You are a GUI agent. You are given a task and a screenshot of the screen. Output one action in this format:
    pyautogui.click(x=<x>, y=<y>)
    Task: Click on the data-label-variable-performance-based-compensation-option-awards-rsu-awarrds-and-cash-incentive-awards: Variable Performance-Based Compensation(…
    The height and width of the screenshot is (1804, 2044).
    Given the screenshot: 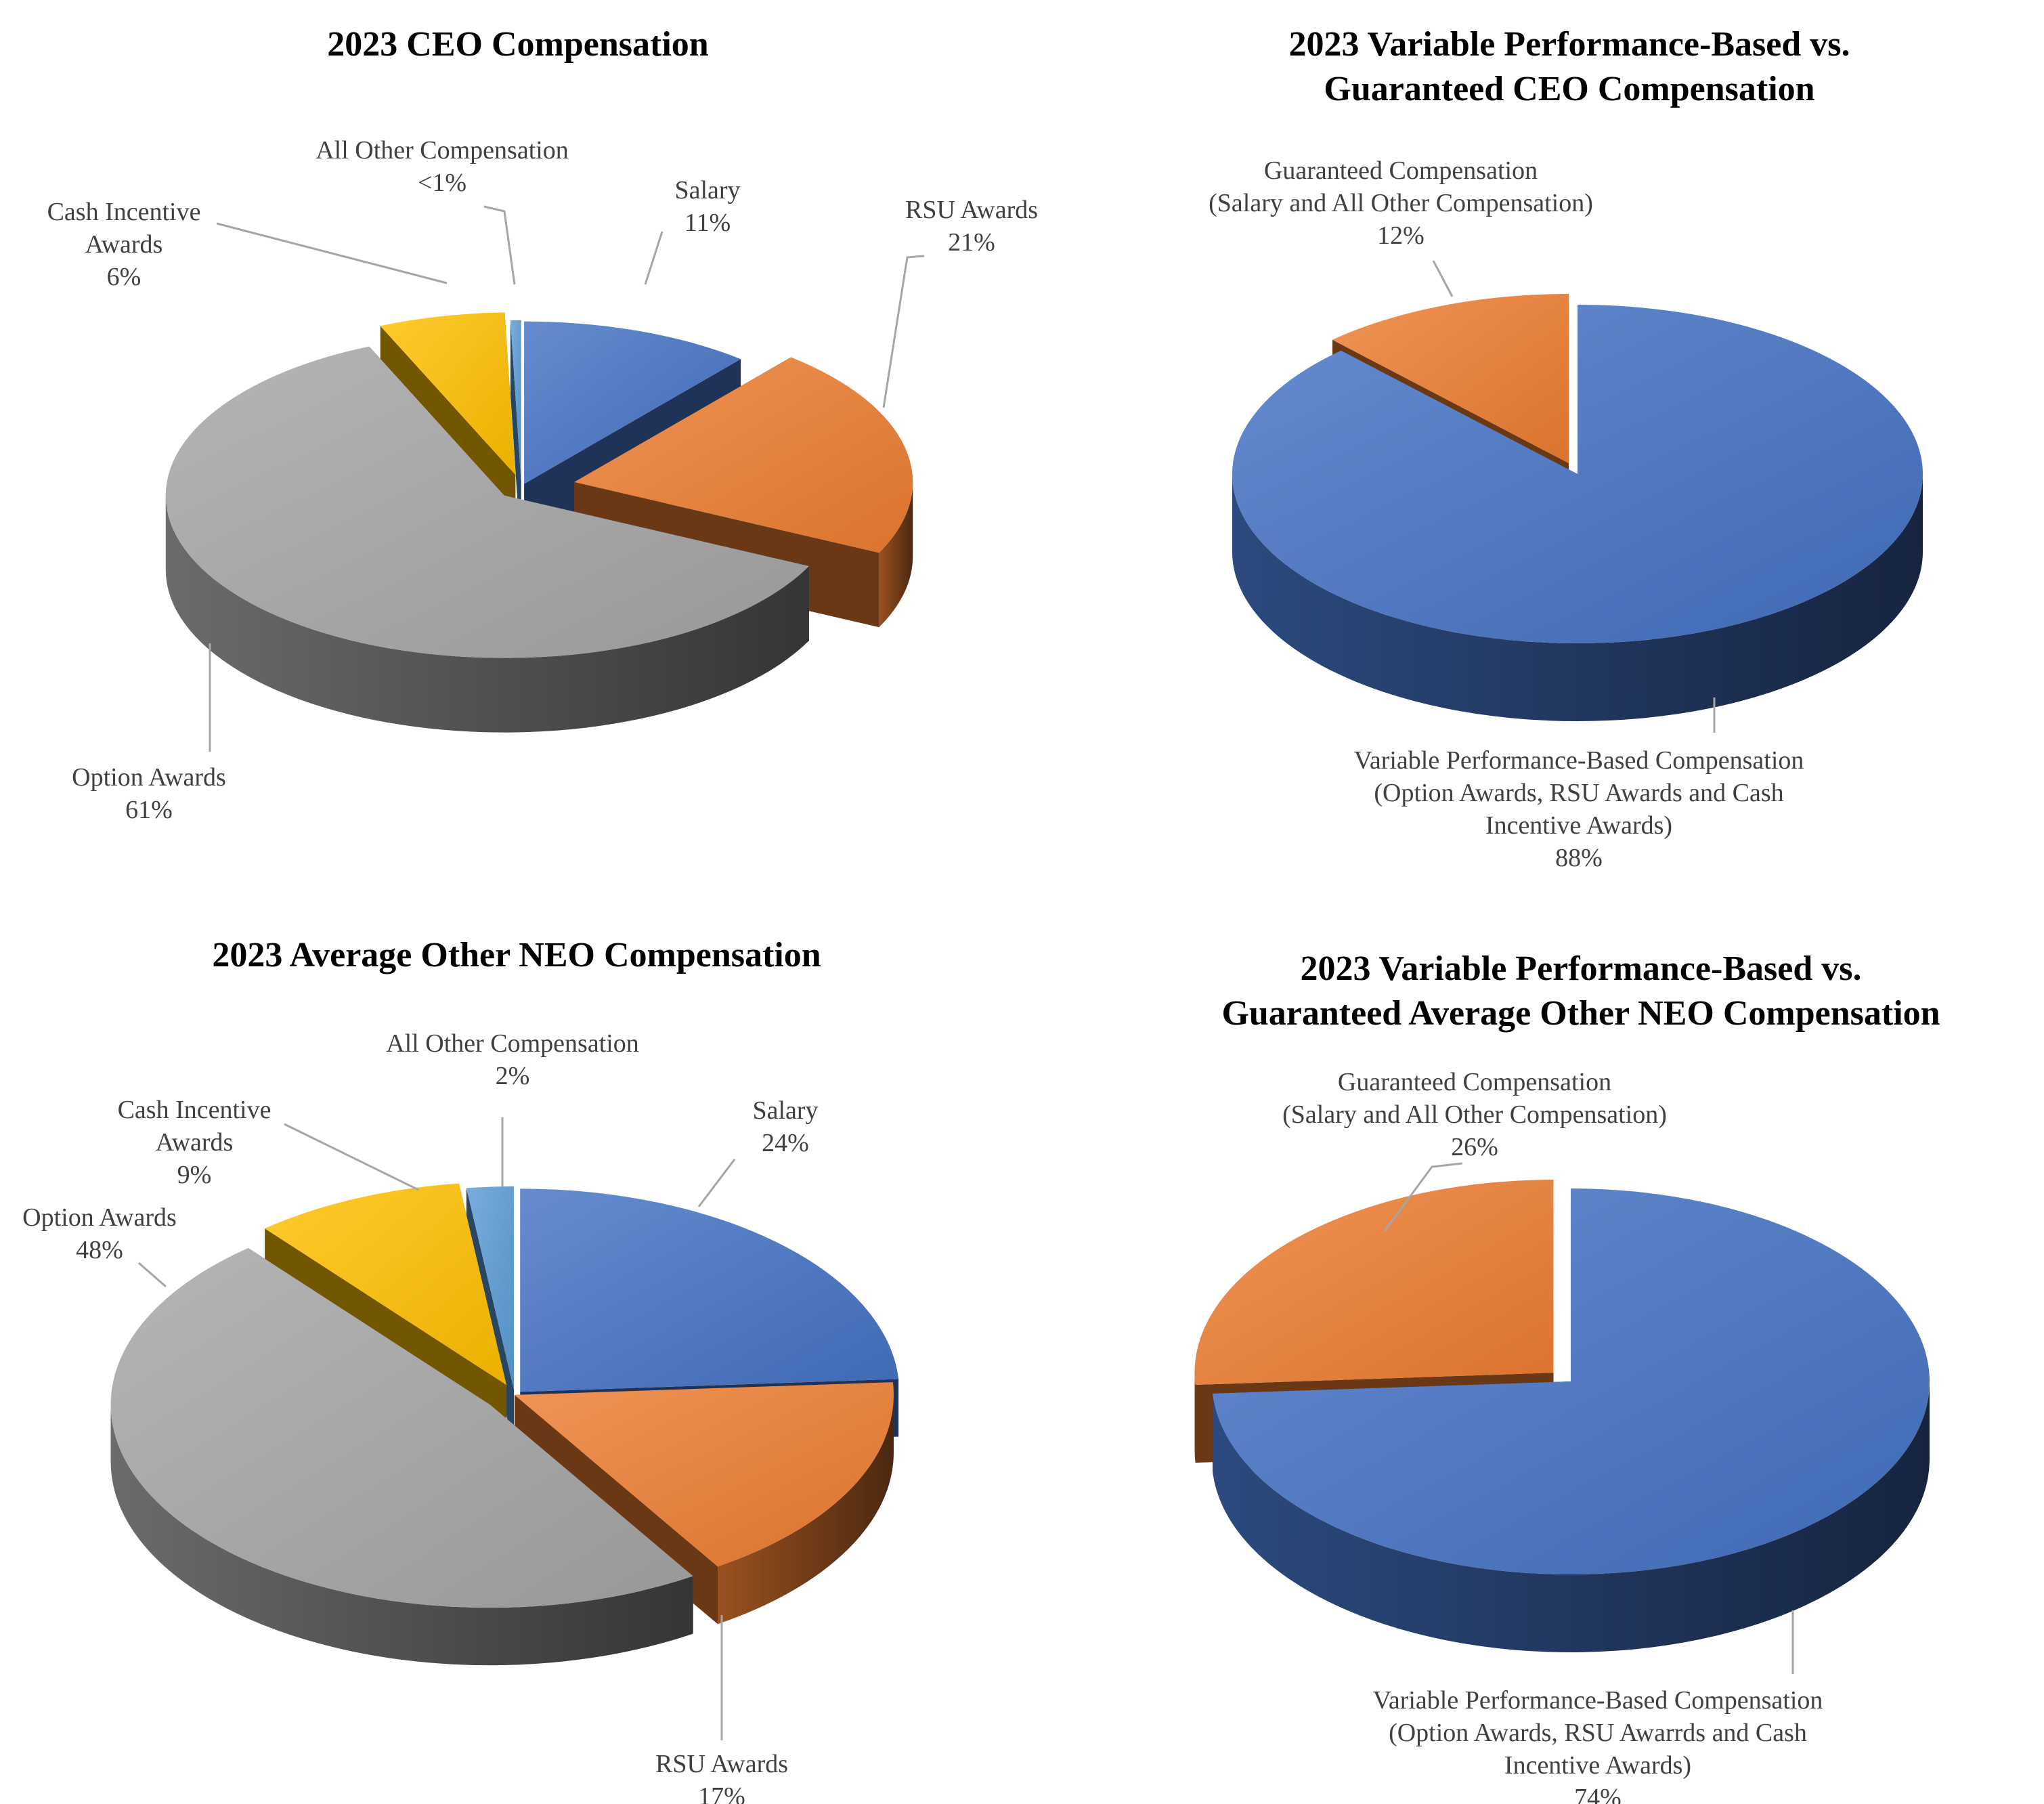 What is the action you would take?
    pyautogui.click(x=1598, y=1745)
    